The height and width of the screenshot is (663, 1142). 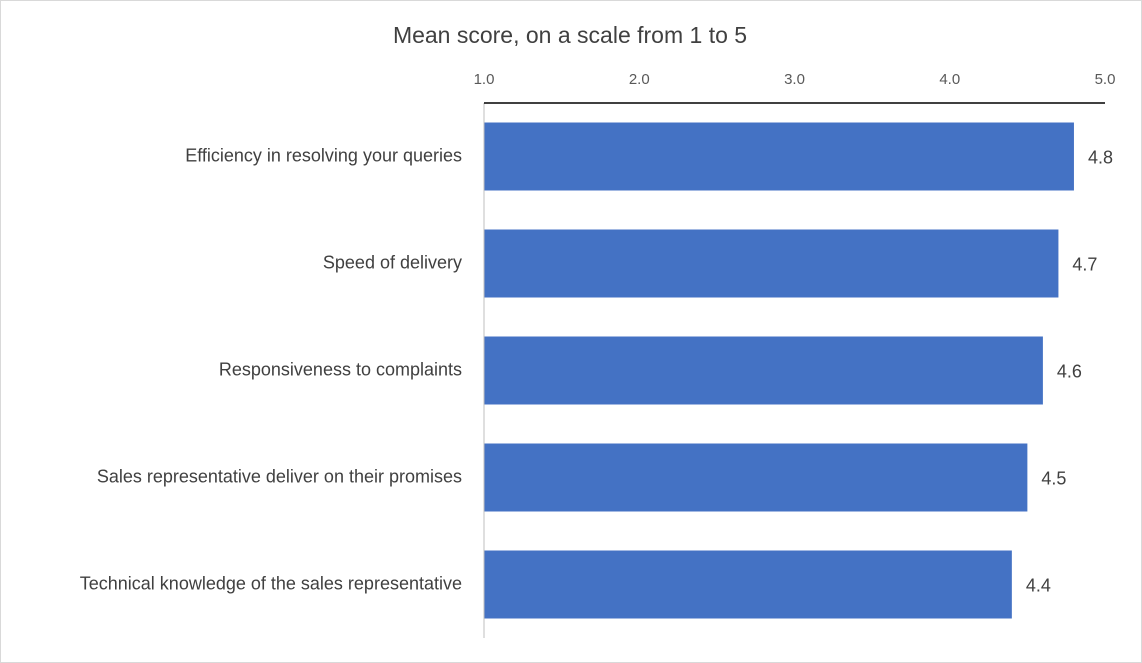 What do you see at coordinates (1105, 79) in the screenshot?
I see `x-tick-label: 5.0` at bounding box center [1105, 79].